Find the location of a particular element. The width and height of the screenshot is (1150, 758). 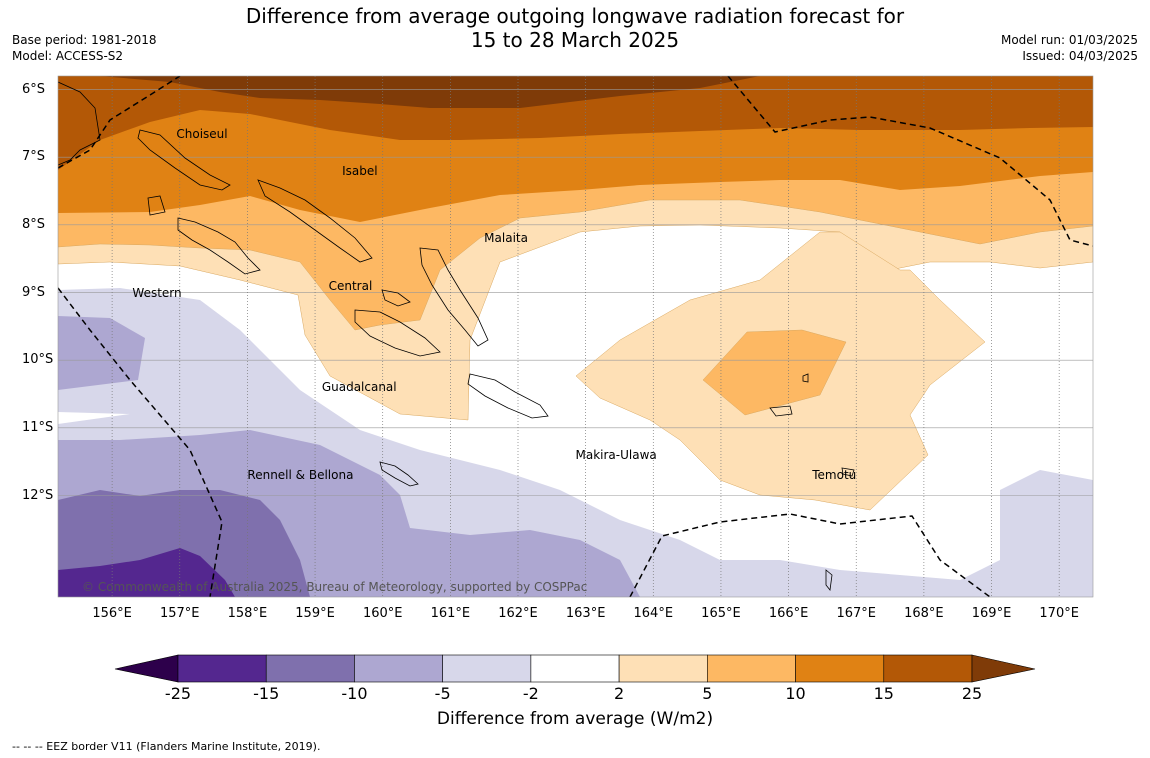

colorbar-tick-5: 2 is located at coordinates (619, 693).